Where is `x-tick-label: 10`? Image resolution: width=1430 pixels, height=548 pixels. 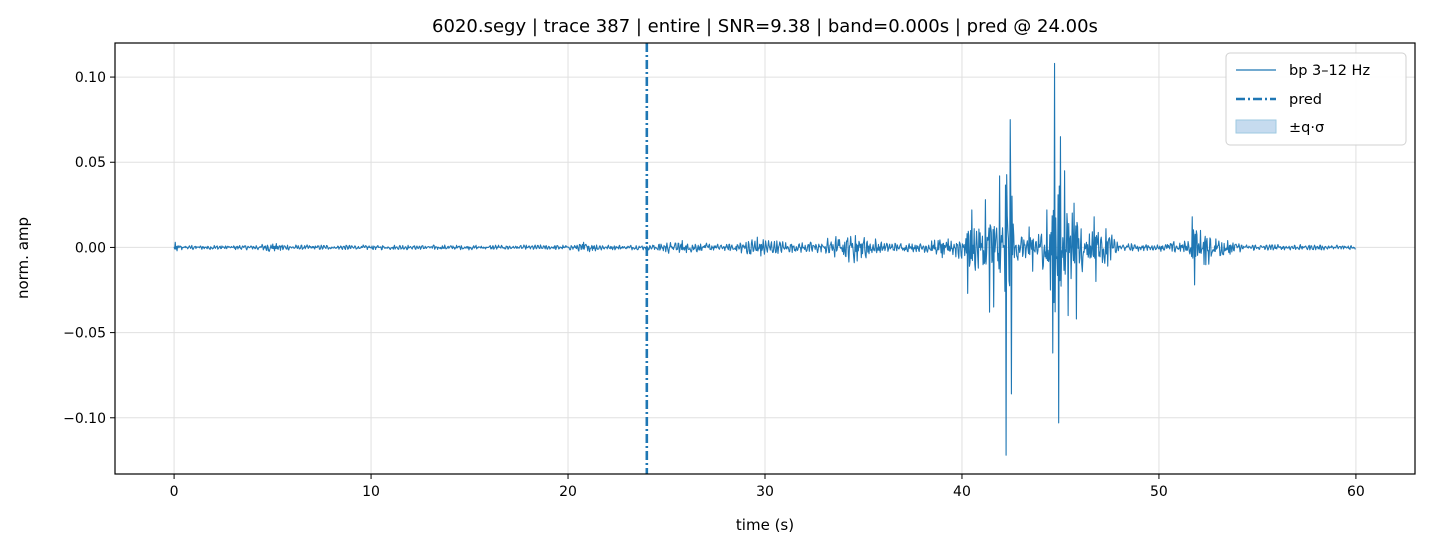
x-tick-label: 10 is located at coordinates (371, 492).